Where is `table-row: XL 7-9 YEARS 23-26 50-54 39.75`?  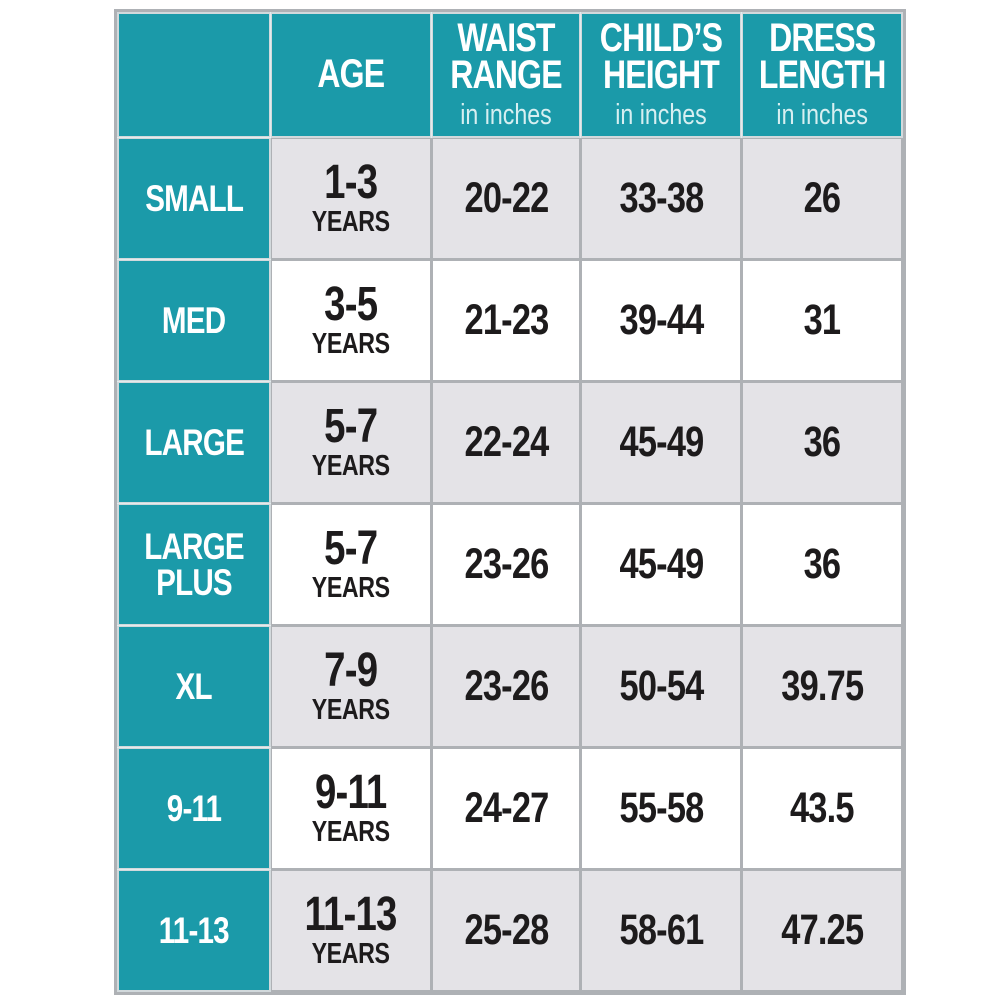 table-row: XL 7-9 YEARS 23-26 50-54 39.75 is located at coordinates (510, 686).